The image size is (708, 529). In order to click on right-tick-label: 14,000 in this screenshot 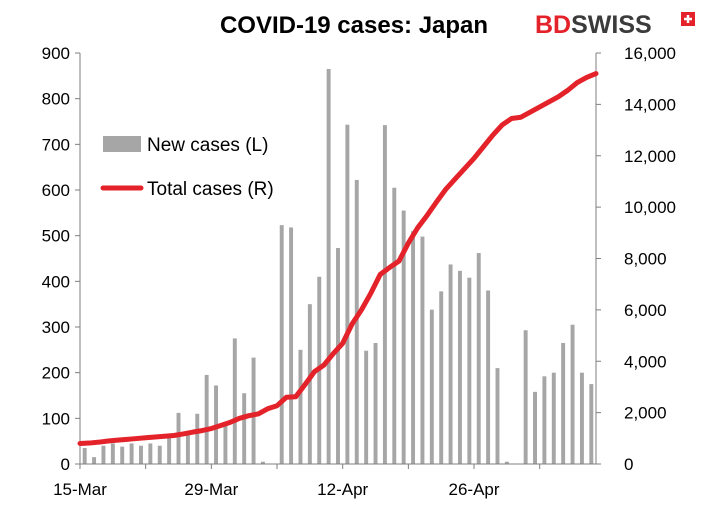, I will do `click(650, 104)`.